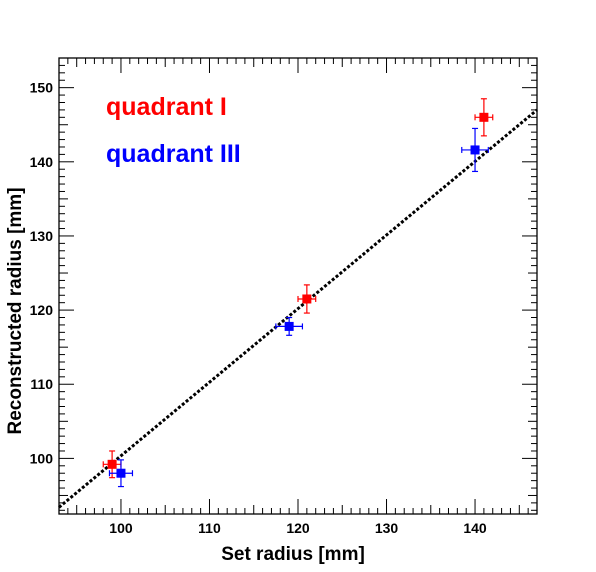 Image resolution: width=596 pixels, height=572 pixels. What do you see at coordinates (209, 528) in the screenshot?
I see `x-tick-label: 110` at bounding box center [209, 528].